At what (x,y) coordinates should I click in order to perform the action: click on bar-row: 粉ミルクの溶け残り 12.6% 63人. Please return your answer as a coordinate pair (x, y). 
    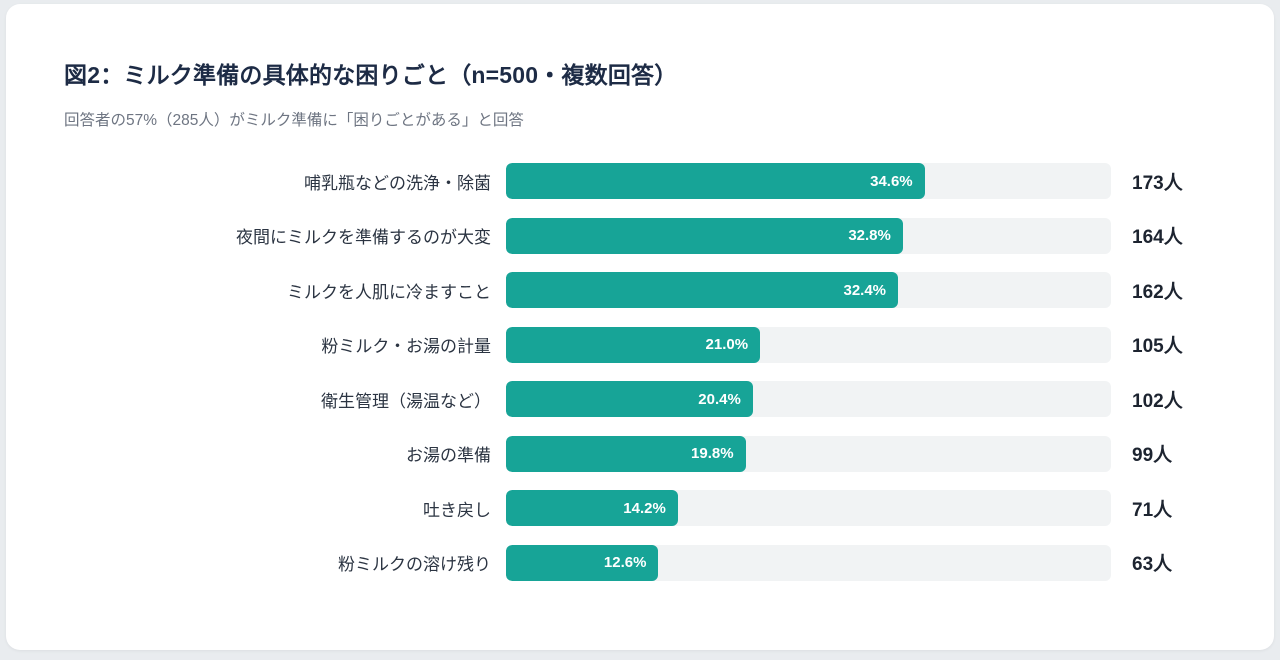
    Looking at the image, I should click on (659, 563).